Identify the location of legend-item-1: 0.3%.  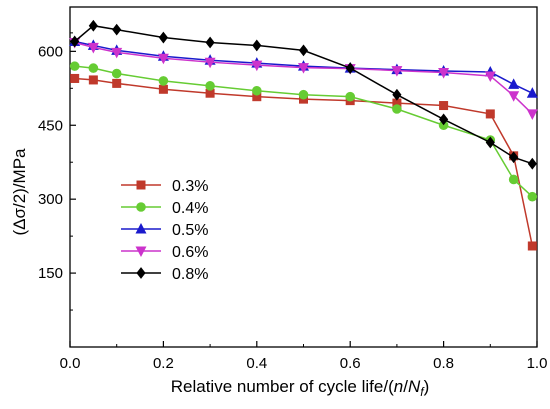
(164, 186).